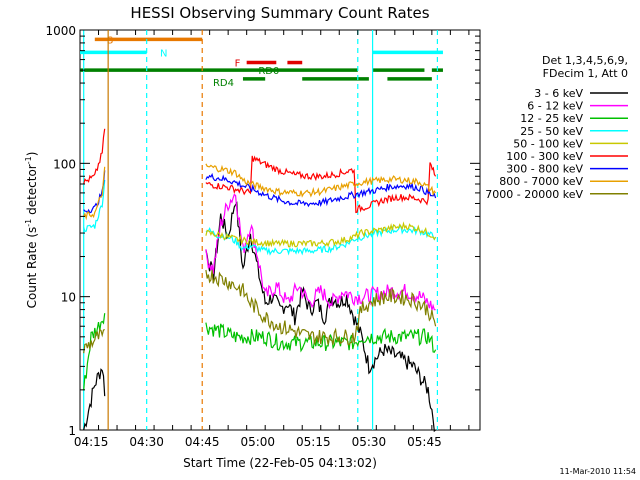 This screenshot has height=480, width=640. I want to click on x-tick-label: 04:30, so click(146, 442).